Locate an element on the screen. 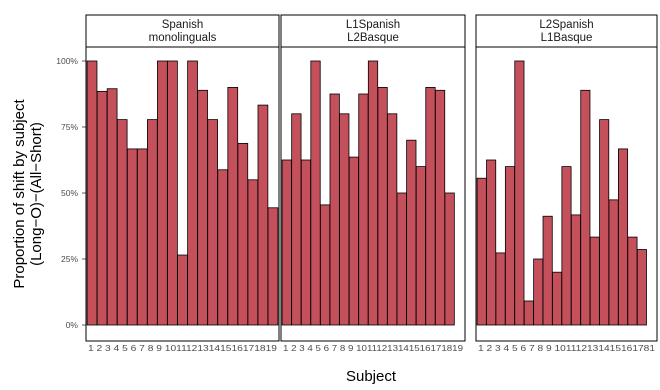 This screenshot has width=660, height=390. x-tick-labels: 1 2 3 4 5 6 7 8 9 101112131415161781 is located at coordinates (567, 348).